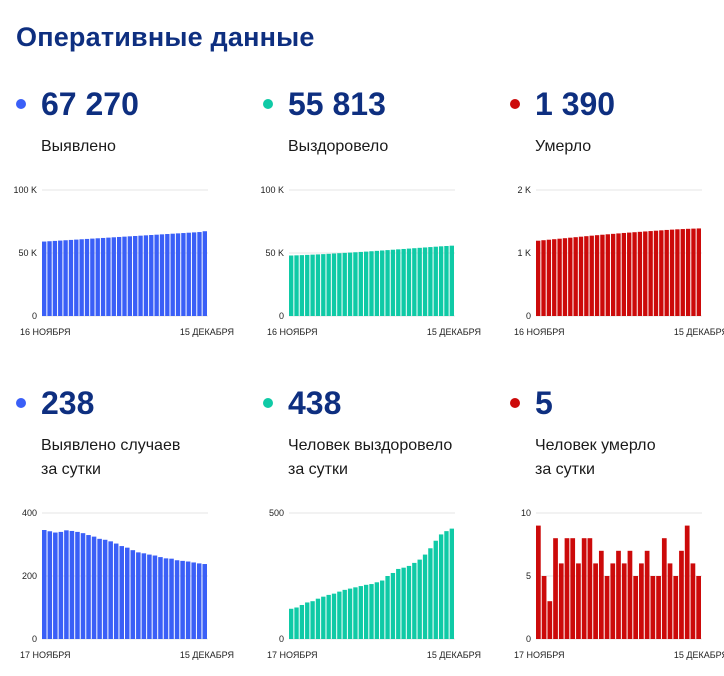 This screenshot has width=724, height=676. I want to click on y-tick-label: 400, so click(29, 513).